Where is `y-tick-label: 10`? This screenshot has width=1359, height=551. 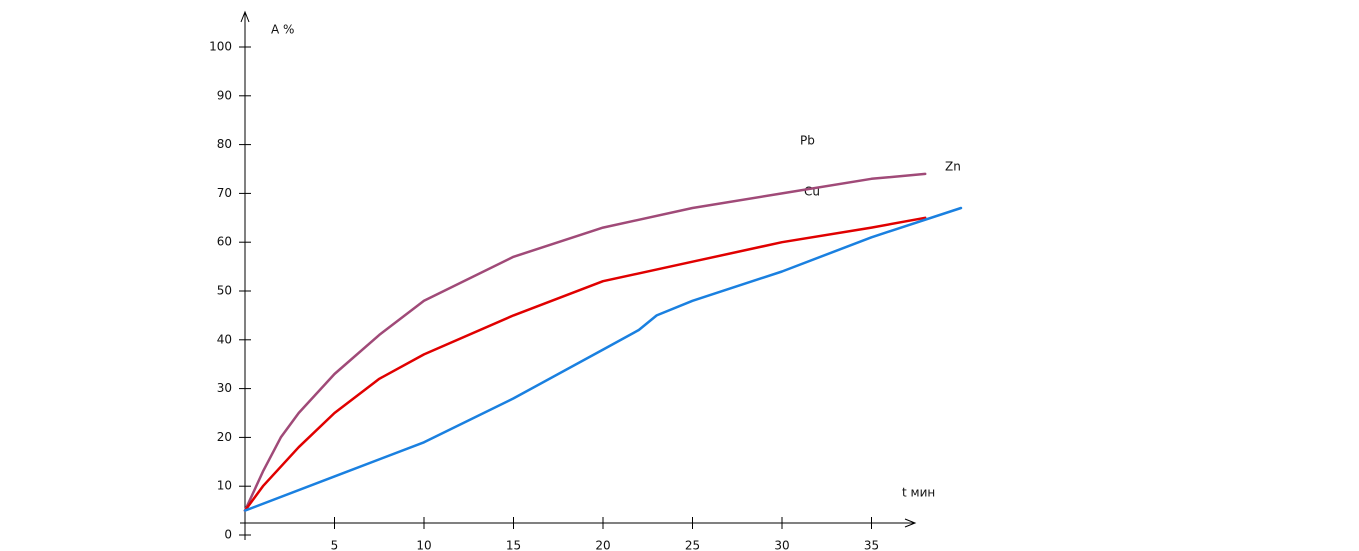 y-tick-label: 10 is located at coordinates (224, 486).